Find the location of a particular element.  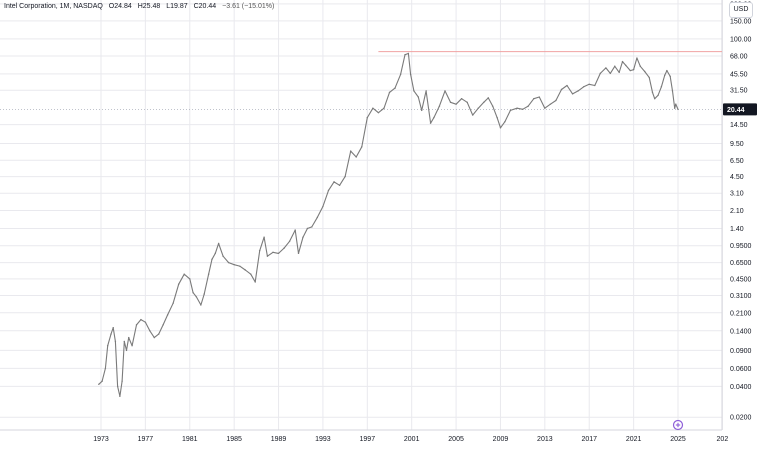

x-tick-label: 2009 is located at coordinates (501, 439).